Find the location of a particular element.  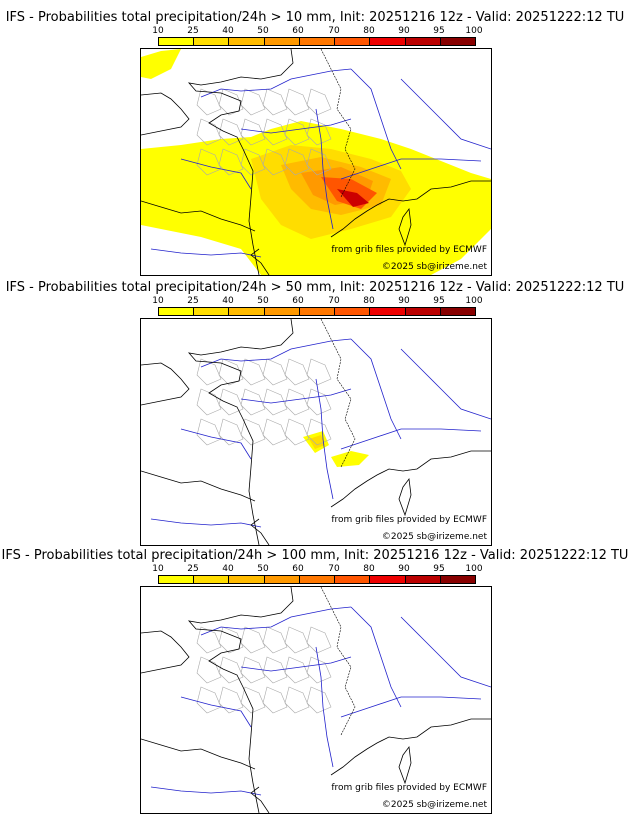

legend-color-bar is located at coordinates (317, 41).